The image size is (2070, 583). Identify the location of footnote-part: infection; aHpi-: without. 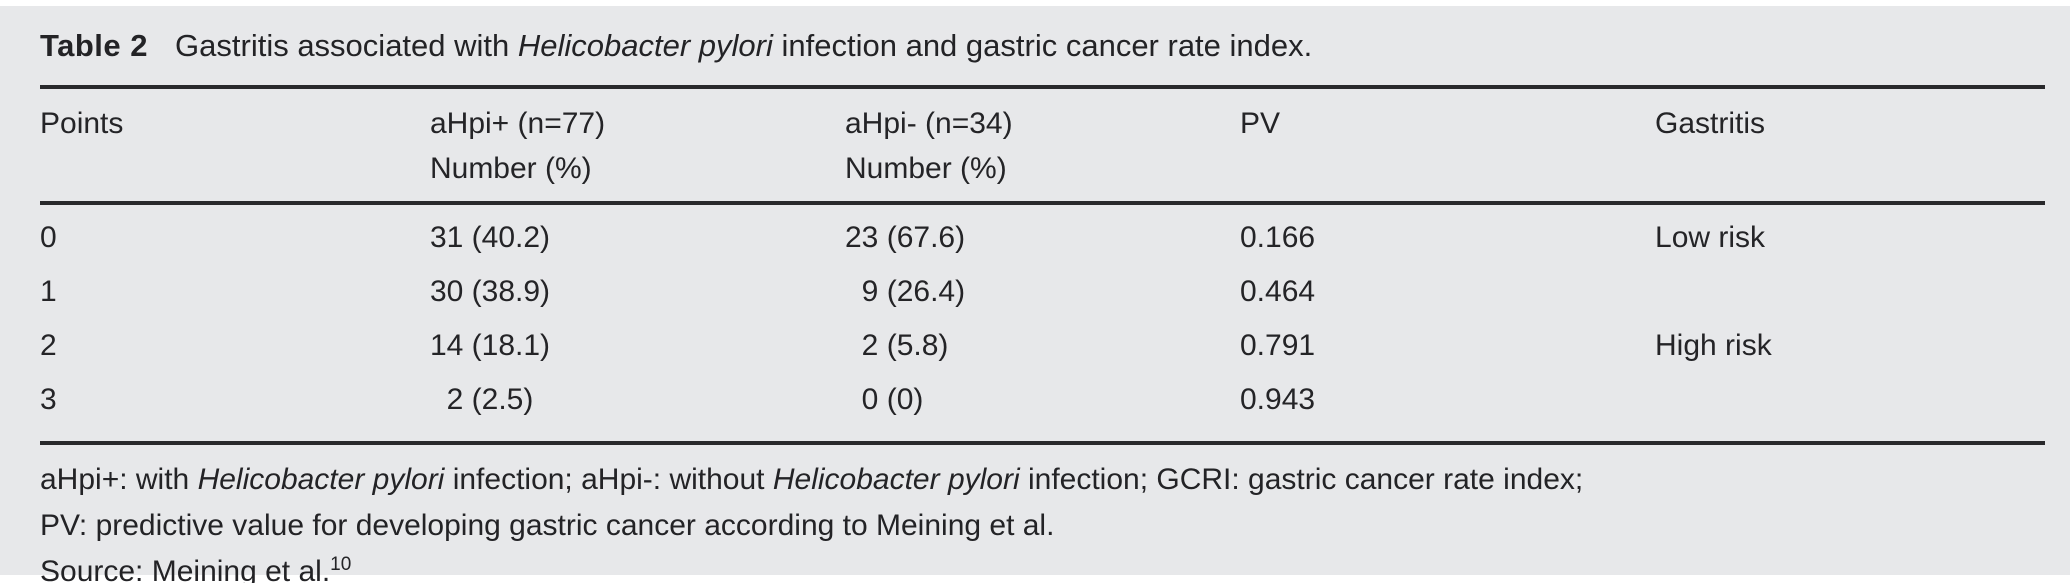
(608, 479).